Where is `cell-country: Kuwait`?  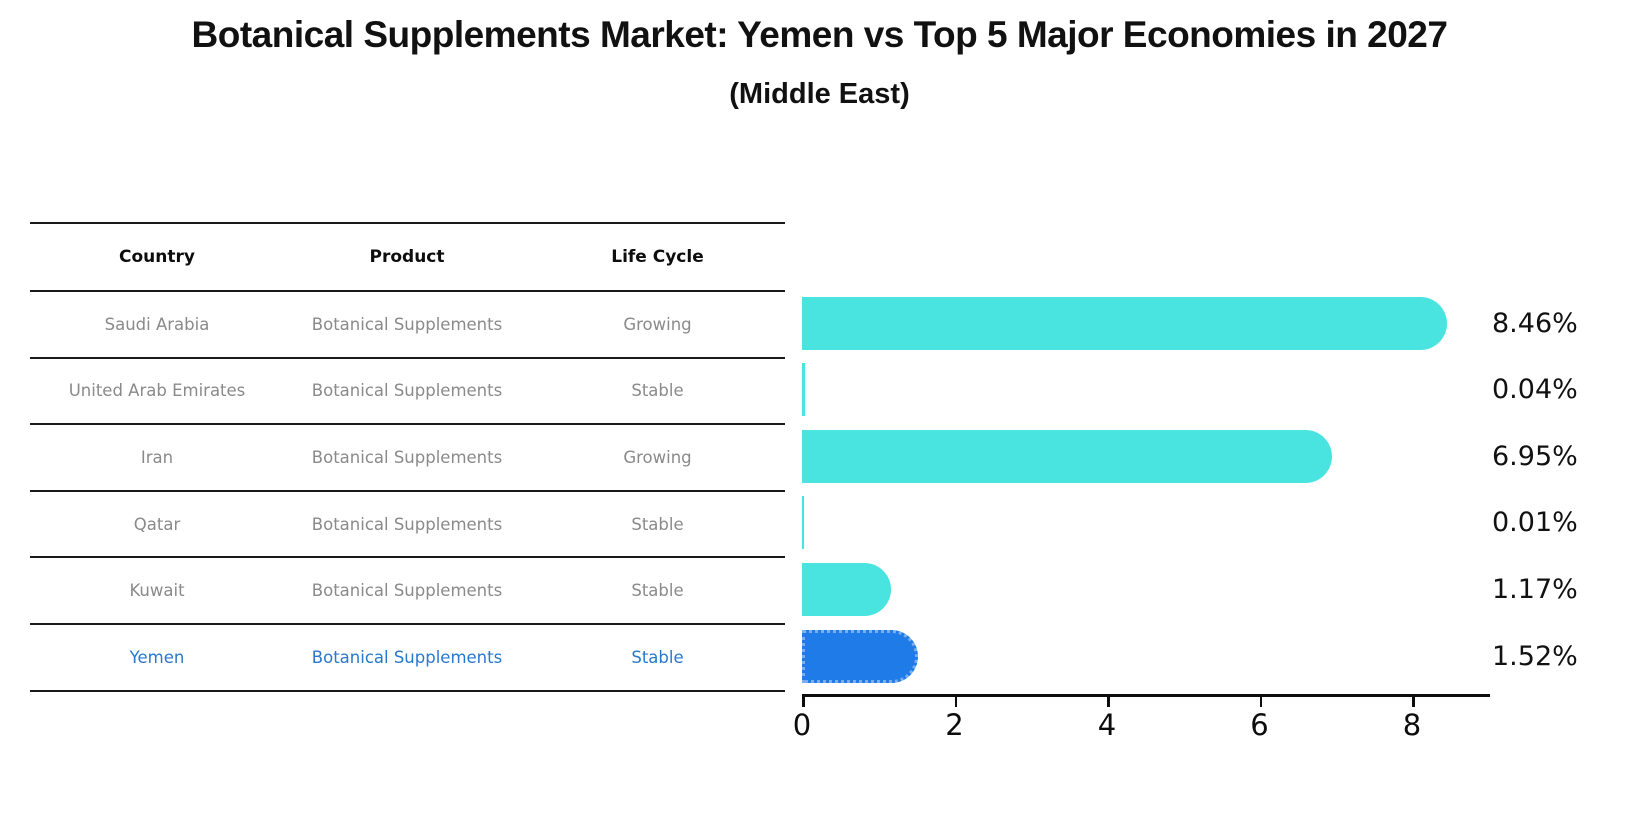
cell-country: Kuwait is located at coordinates (157, 591).